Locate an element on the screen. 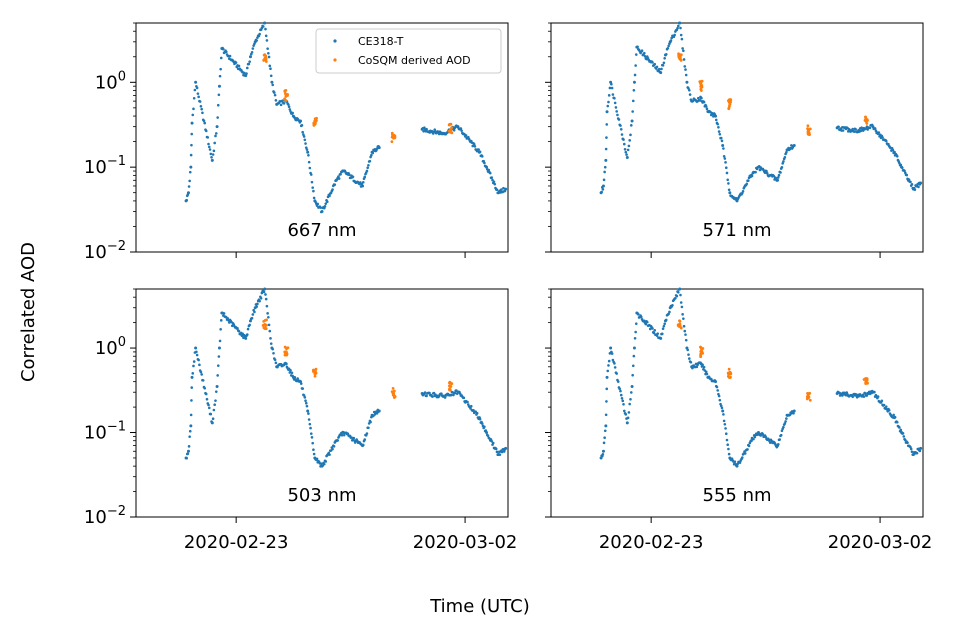 The image size is (960, 623). series-ce318t is located at coordinates (346, 117).